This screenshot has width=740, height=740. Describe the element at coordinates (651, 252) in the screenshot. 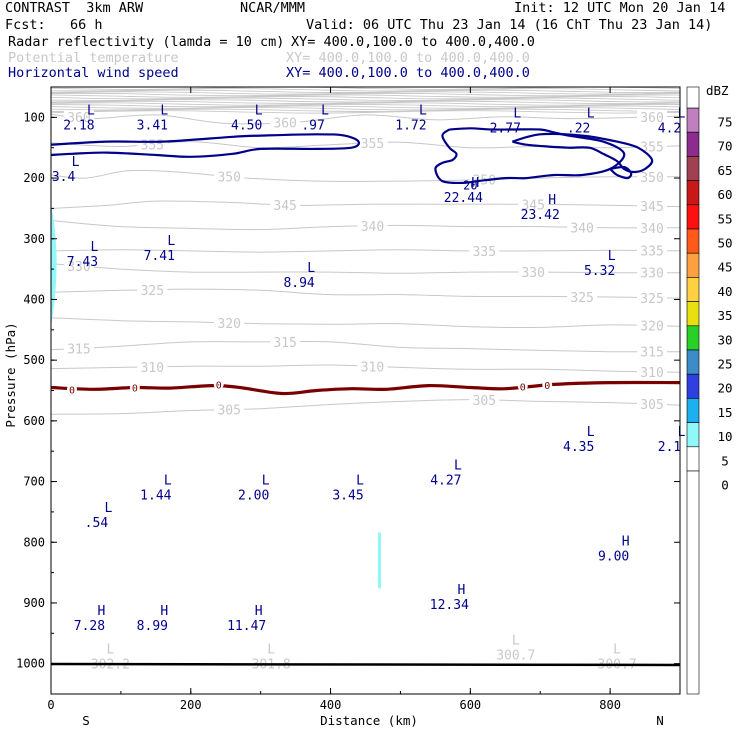

I see `theta-label: 335` at that location.